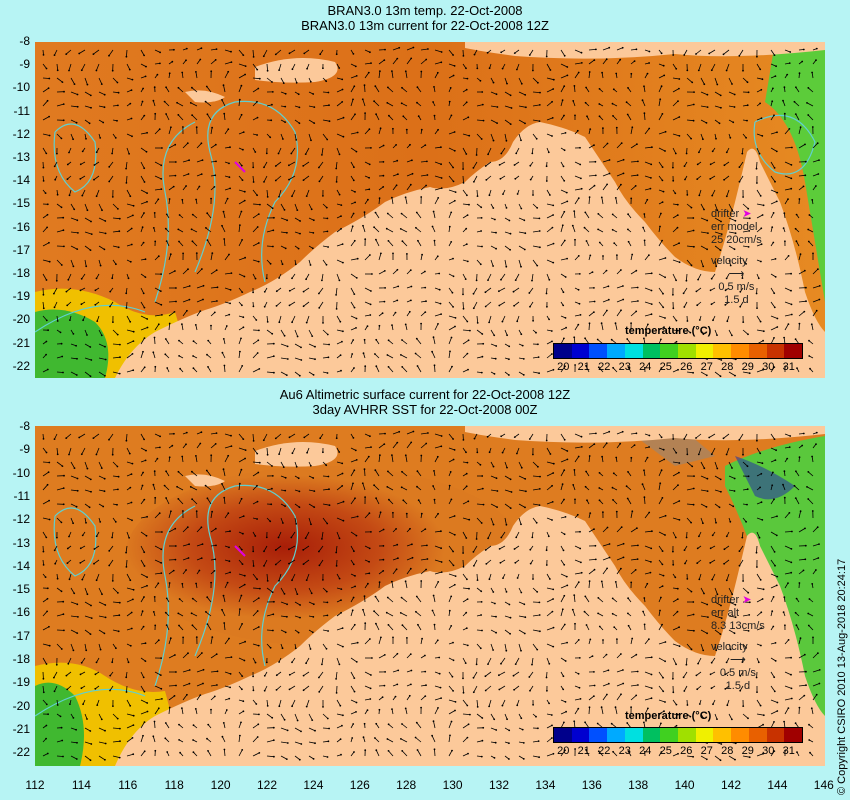 The height and width of the screenshot is (800, 850). What do you see at coordinates (736, 274) in the screenshot?
I see `velocity-arrow-icon: ⟶` at bounding box center [736, 274].